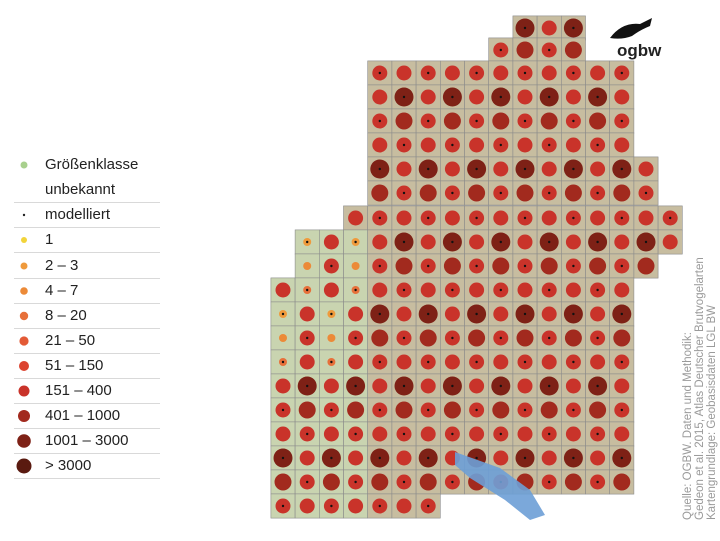  What do you see at coordinates (49, 239) in the screenshot?
I see `legend-label: 1` at bounding box center [49, 239].